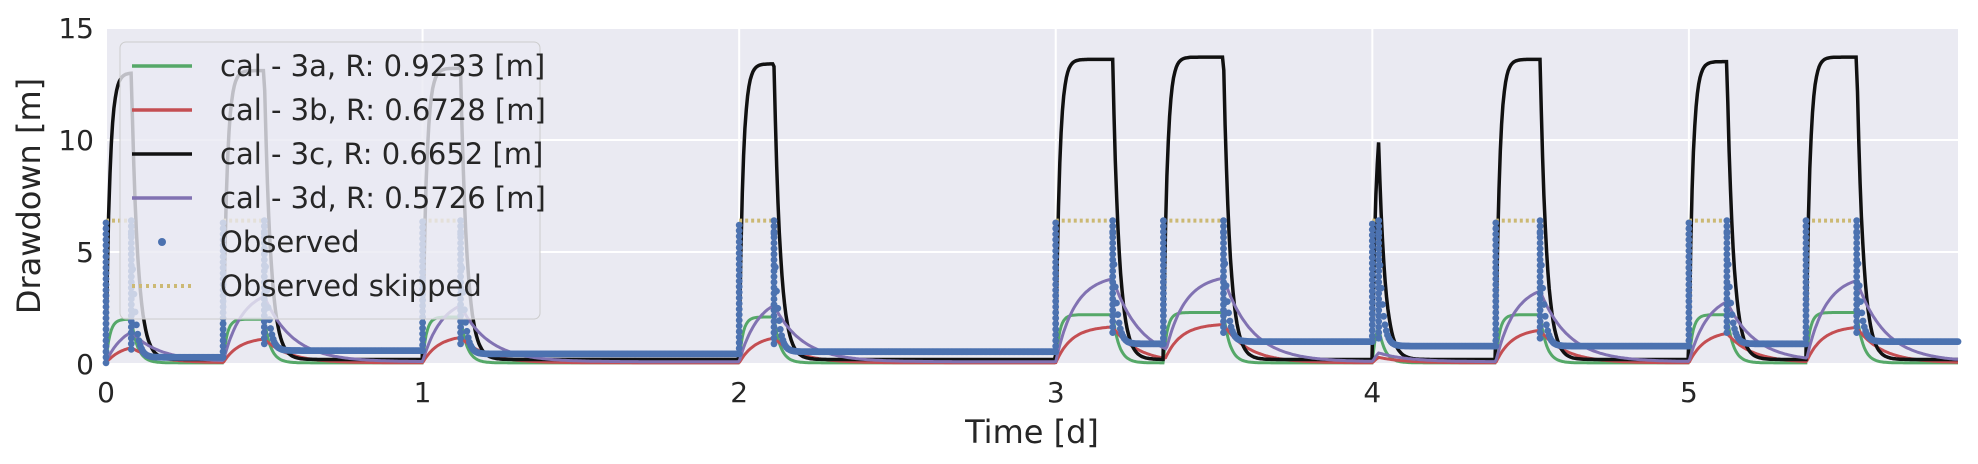  Describe the element at coordinates (383, 198) in the screenshot. I see `legend-label: cal - 3d, R: 0.5726 [m]` at that location.